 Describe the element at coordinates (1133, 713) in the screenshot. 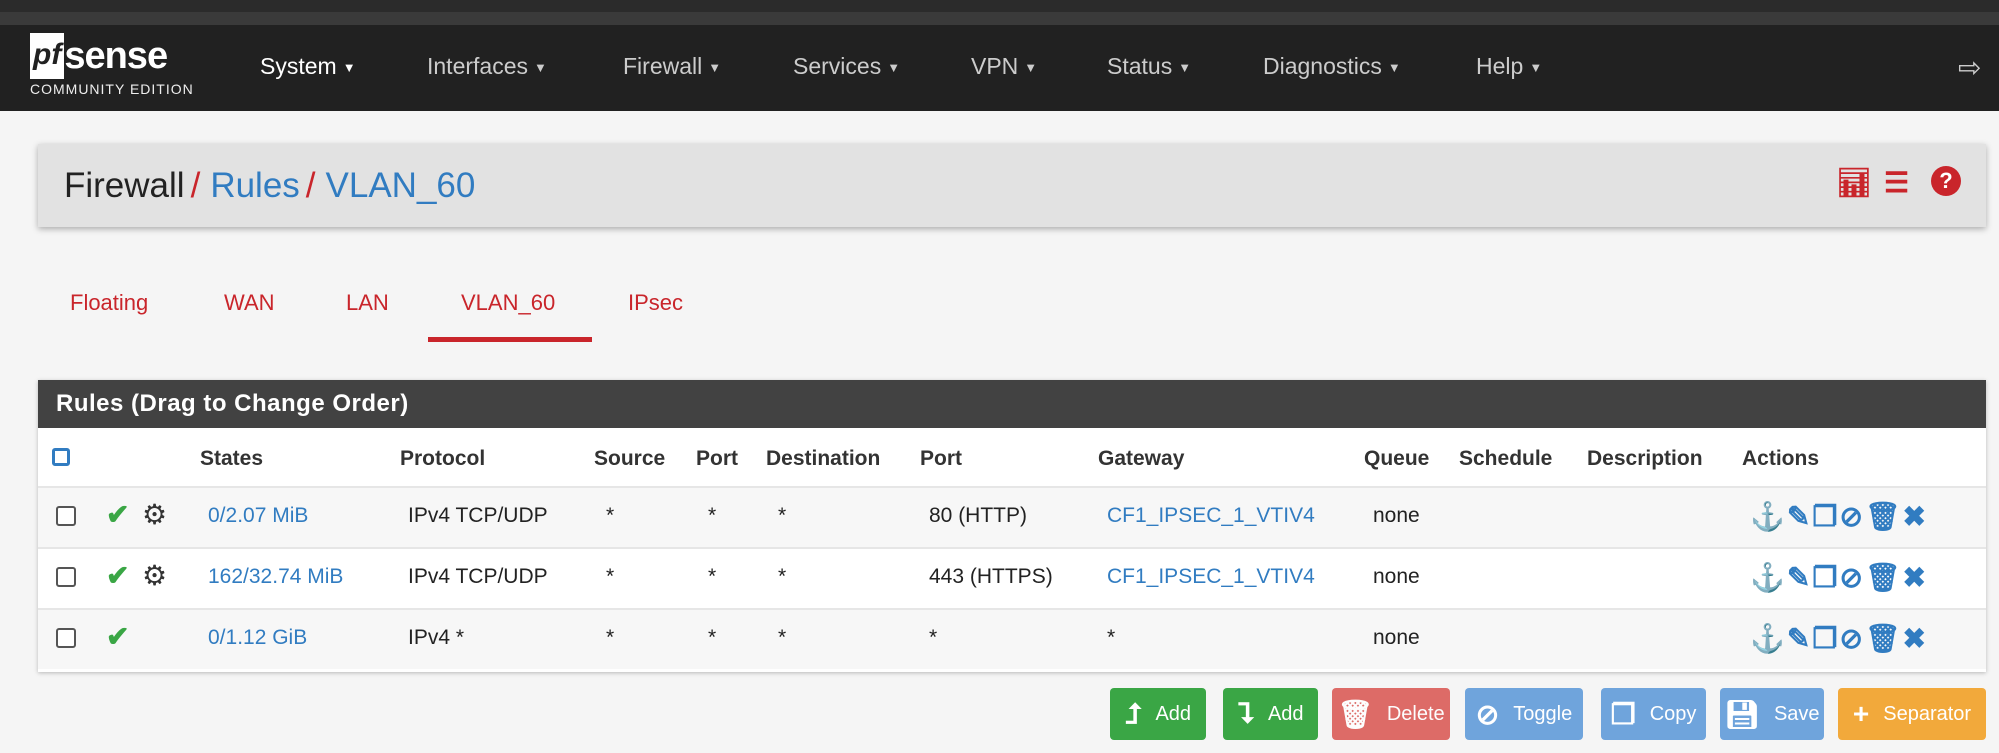

I see `arrow-up-icon: ⮥` at that location.